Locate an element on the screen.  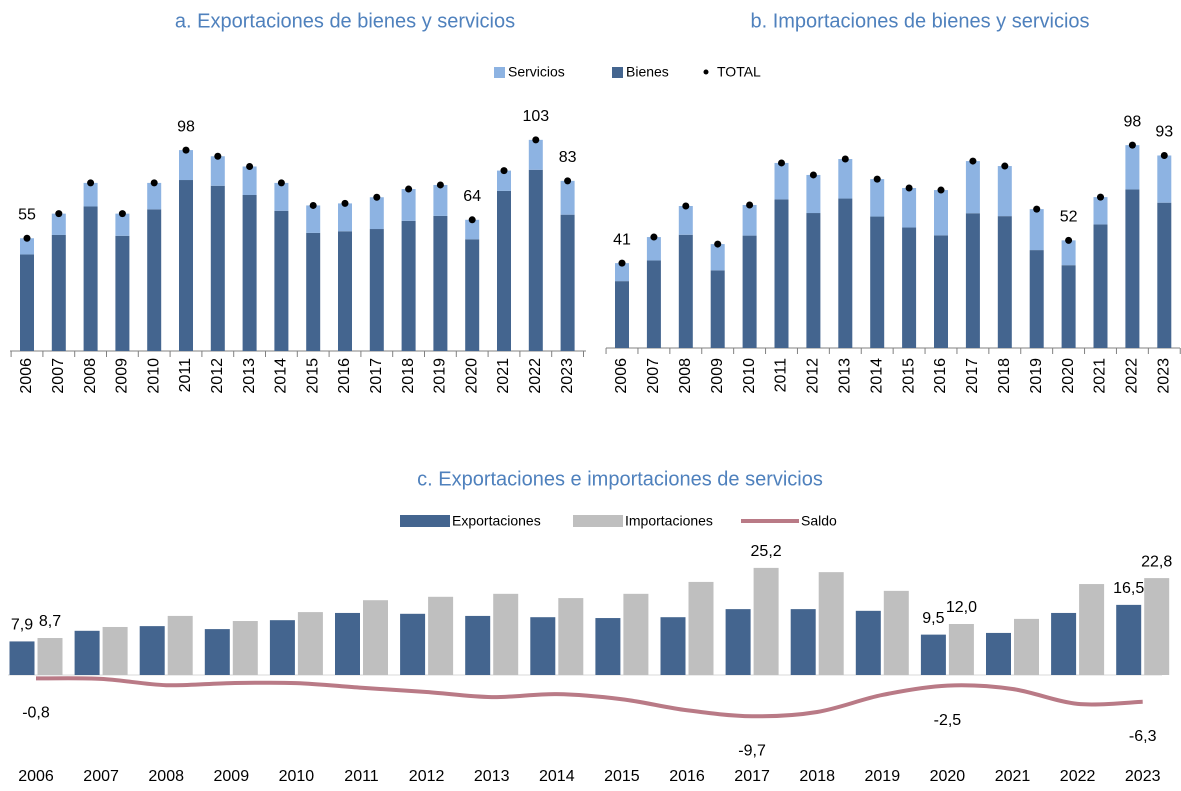
data-label: -9,7 is located at coordinates (752, 750).